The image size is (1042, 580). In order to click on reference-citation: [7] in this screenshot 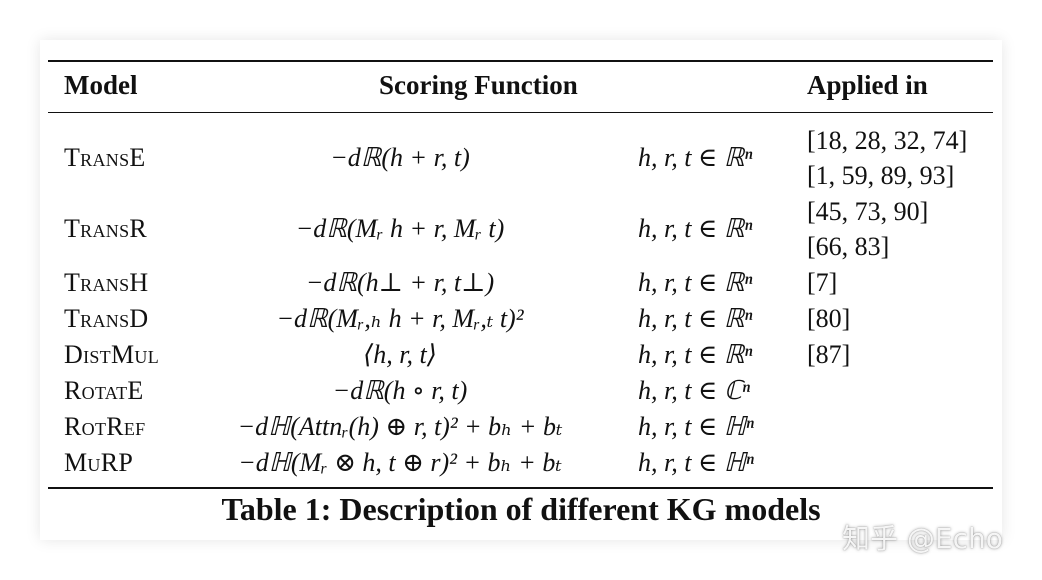, I will do `click(822, 282)`.